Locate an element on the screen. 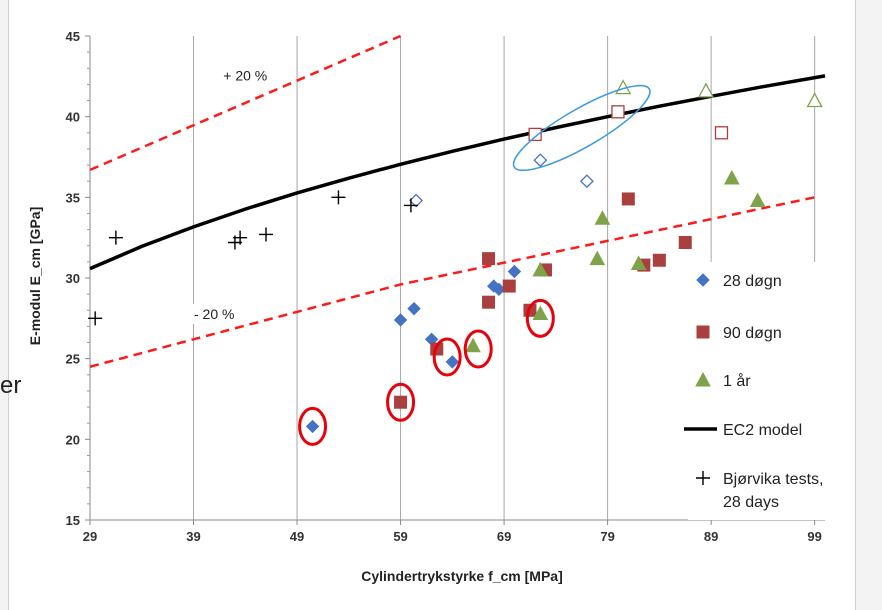  upper-line is located at coordinates (245, 103).